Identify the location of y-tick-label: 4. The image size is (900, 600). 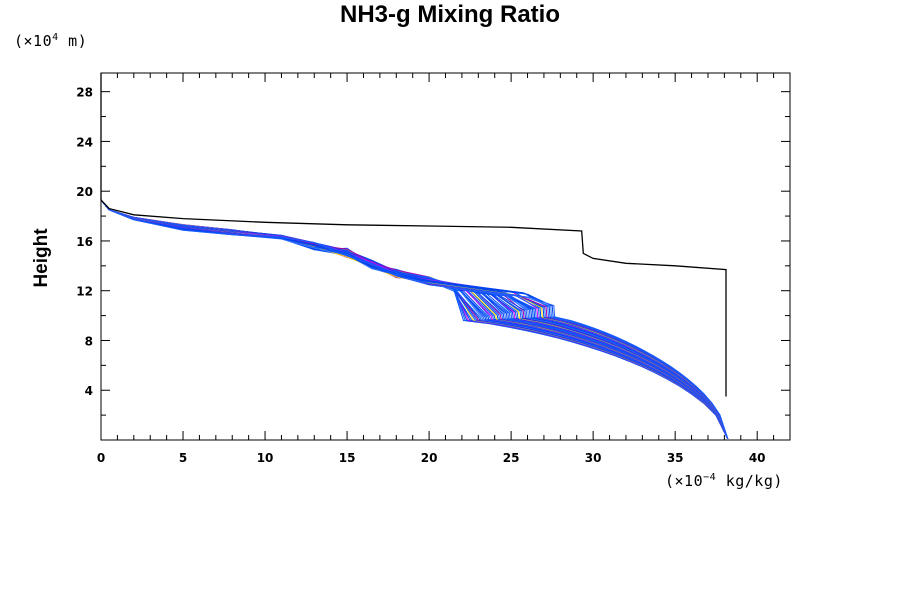
(89, 391).